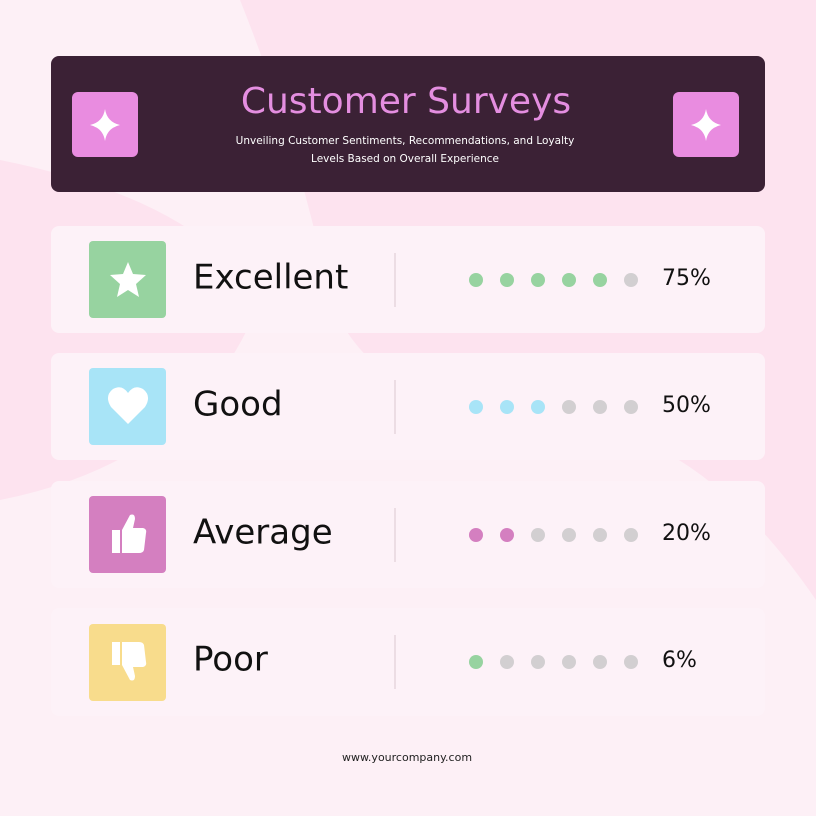 Image resolution: width=816 pixels, height=820 pixels. What do you see at coordinates (679, 660) in the screenshot?
I see `row-percent: 6%` at bounding box center [679, 660].